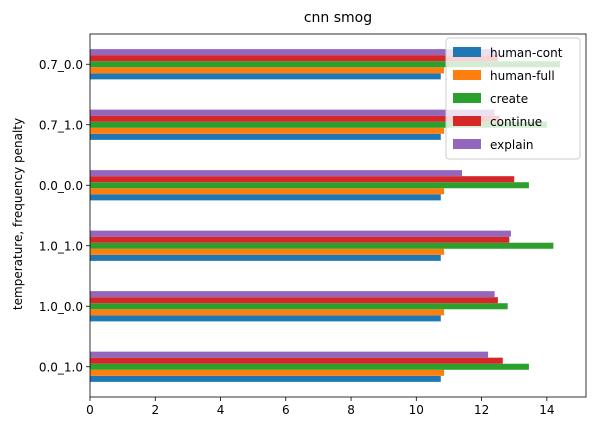 This screenshot has width=596, height=438. I want to click on y-tick-label: 0.0_0.0, so click(61, 186).